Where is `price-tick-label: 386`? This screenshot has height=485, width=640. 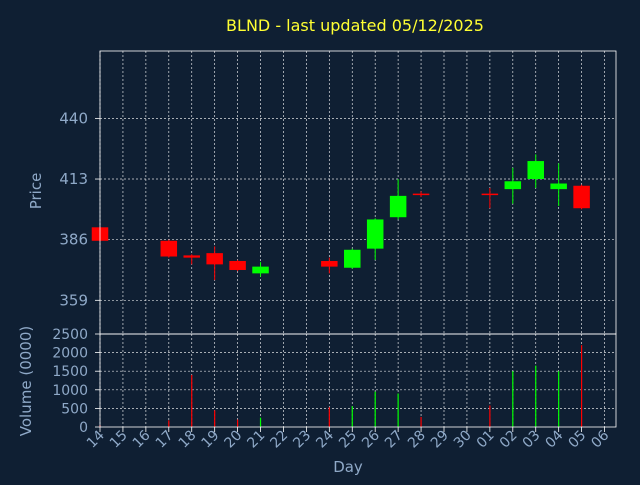 price-tick-label: 386 is located at coordinates (73, 240).